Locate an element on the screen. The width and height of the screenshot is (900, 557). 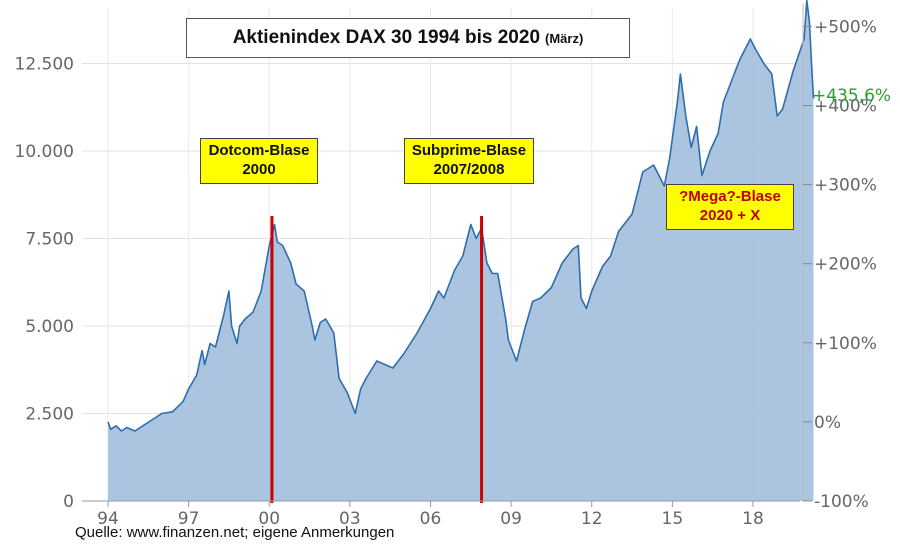
y-tick-label: 10.000 is located at coordinates (44, 152).